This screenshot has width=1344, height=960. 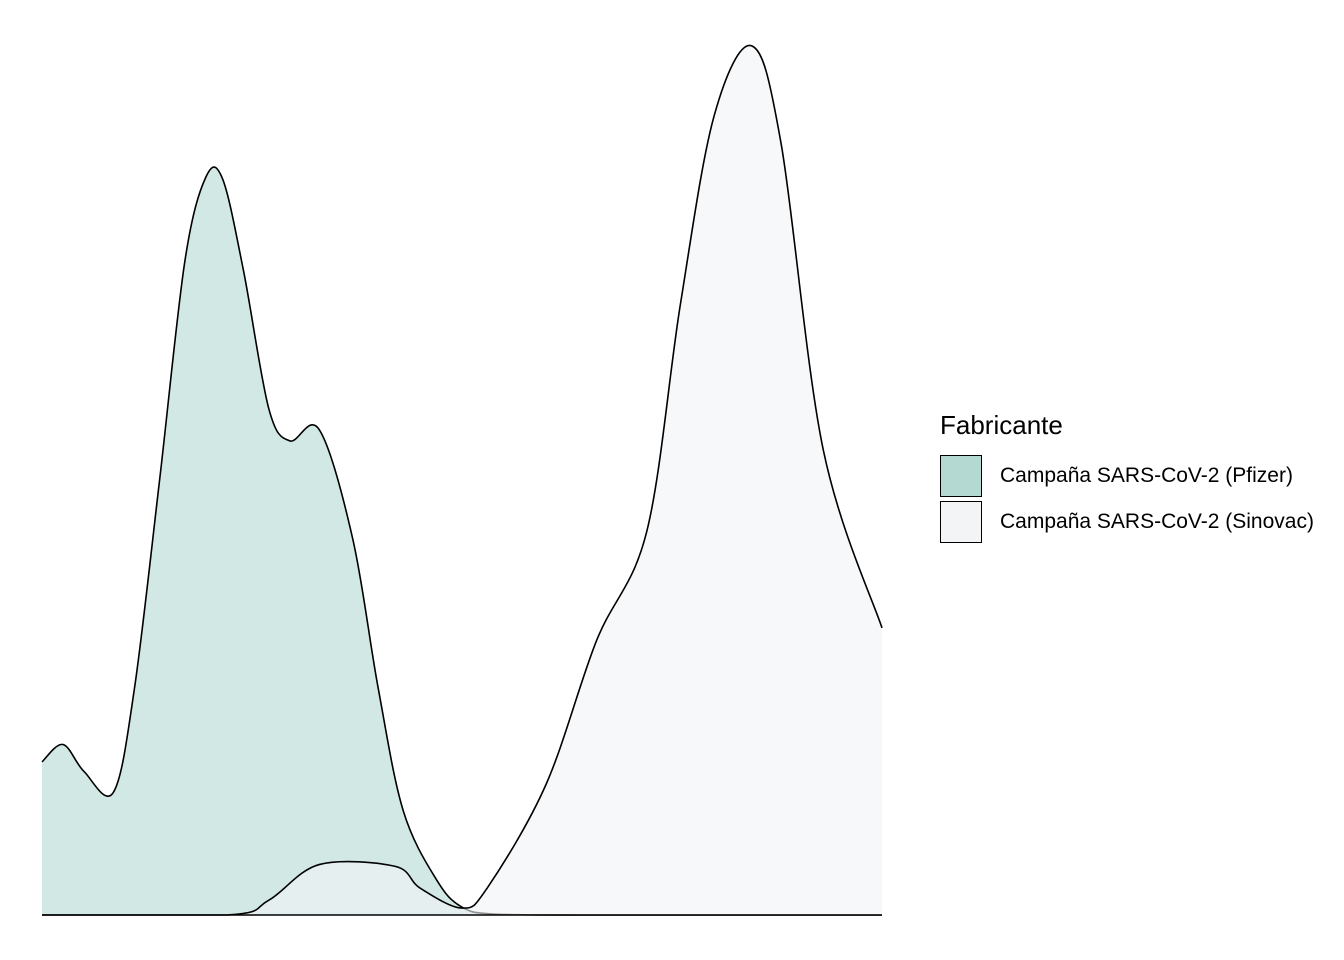 What do you see at coordinates (1146, 476) in the screenshot?
I see `legend-label-pfizer: Campaña SARS-CoV-2 (Pfizer)` at bounding box center [1146, 476].